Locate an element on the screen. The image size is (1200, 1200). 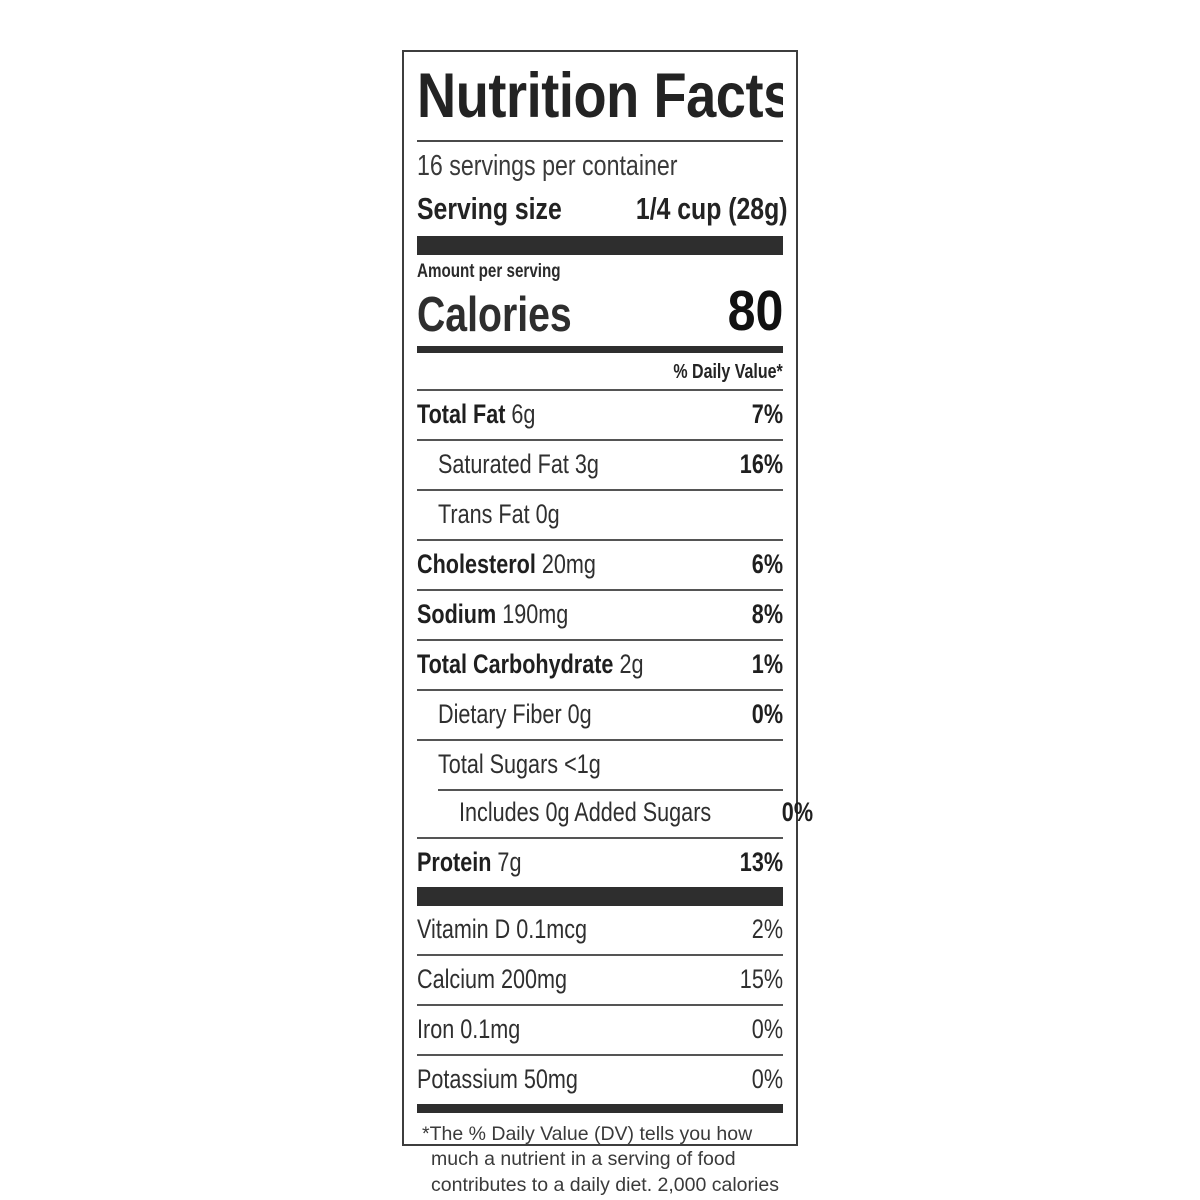
table-row-vitamin-d: Vitamin D 0.1mcg 2% is located at coordinates (600, 930).